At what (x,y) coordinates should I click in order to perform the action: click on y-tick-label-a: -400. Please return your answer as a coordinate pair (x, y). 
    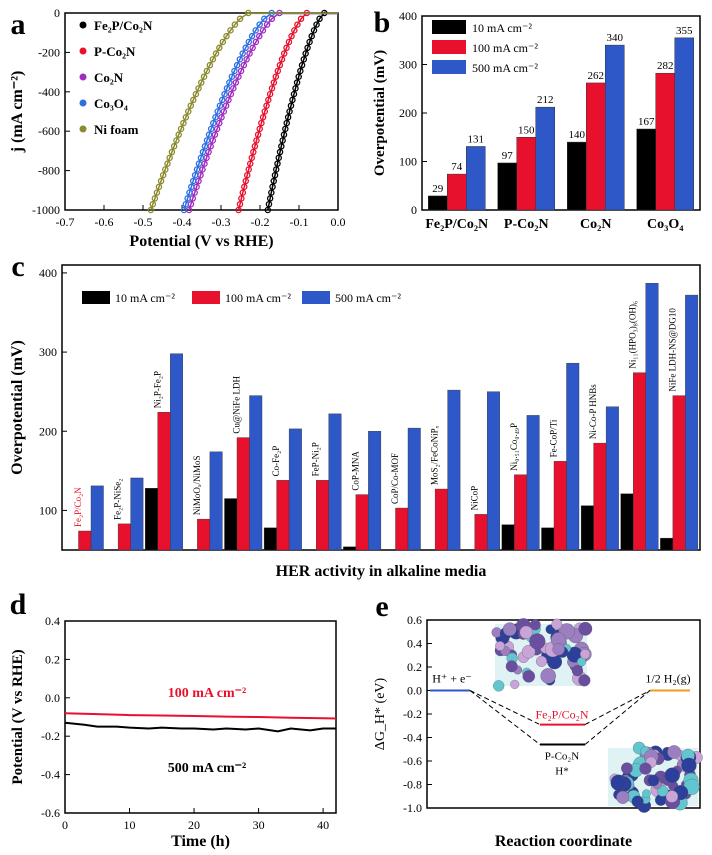
    Looking at the image, I should click on (49, 92).